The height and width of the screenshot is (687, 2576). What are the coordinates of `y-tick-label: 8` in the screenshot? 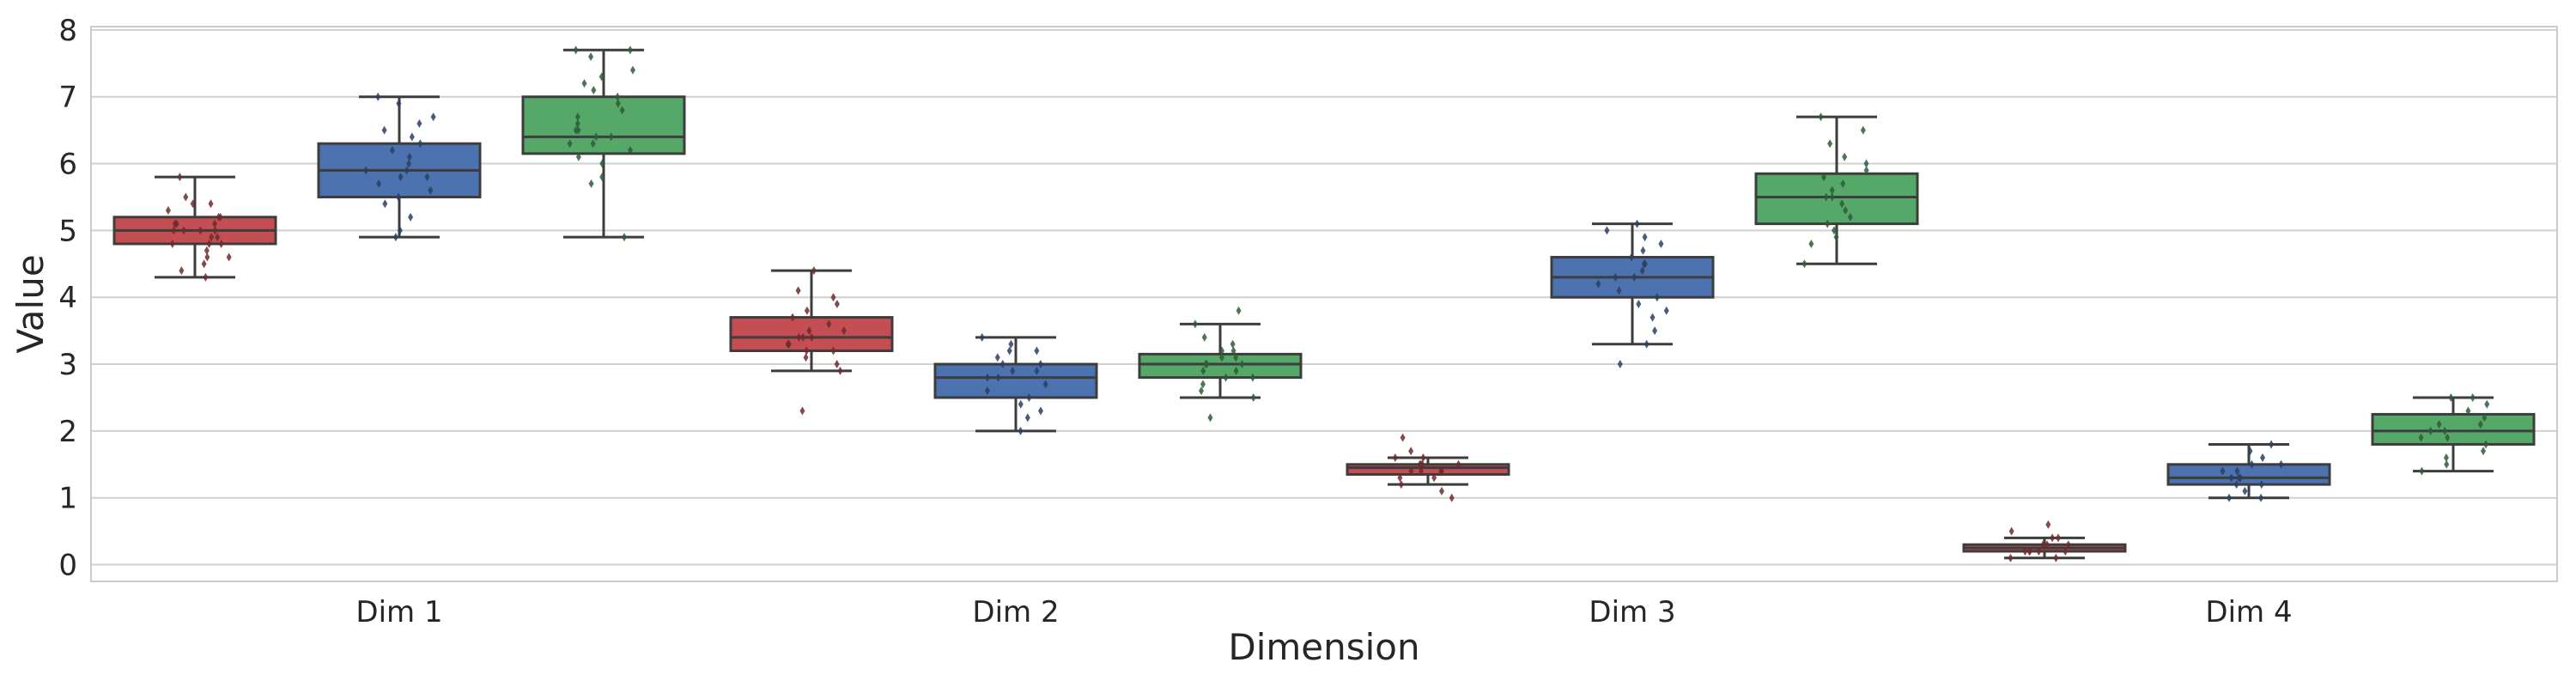 It's located at (67, 31).